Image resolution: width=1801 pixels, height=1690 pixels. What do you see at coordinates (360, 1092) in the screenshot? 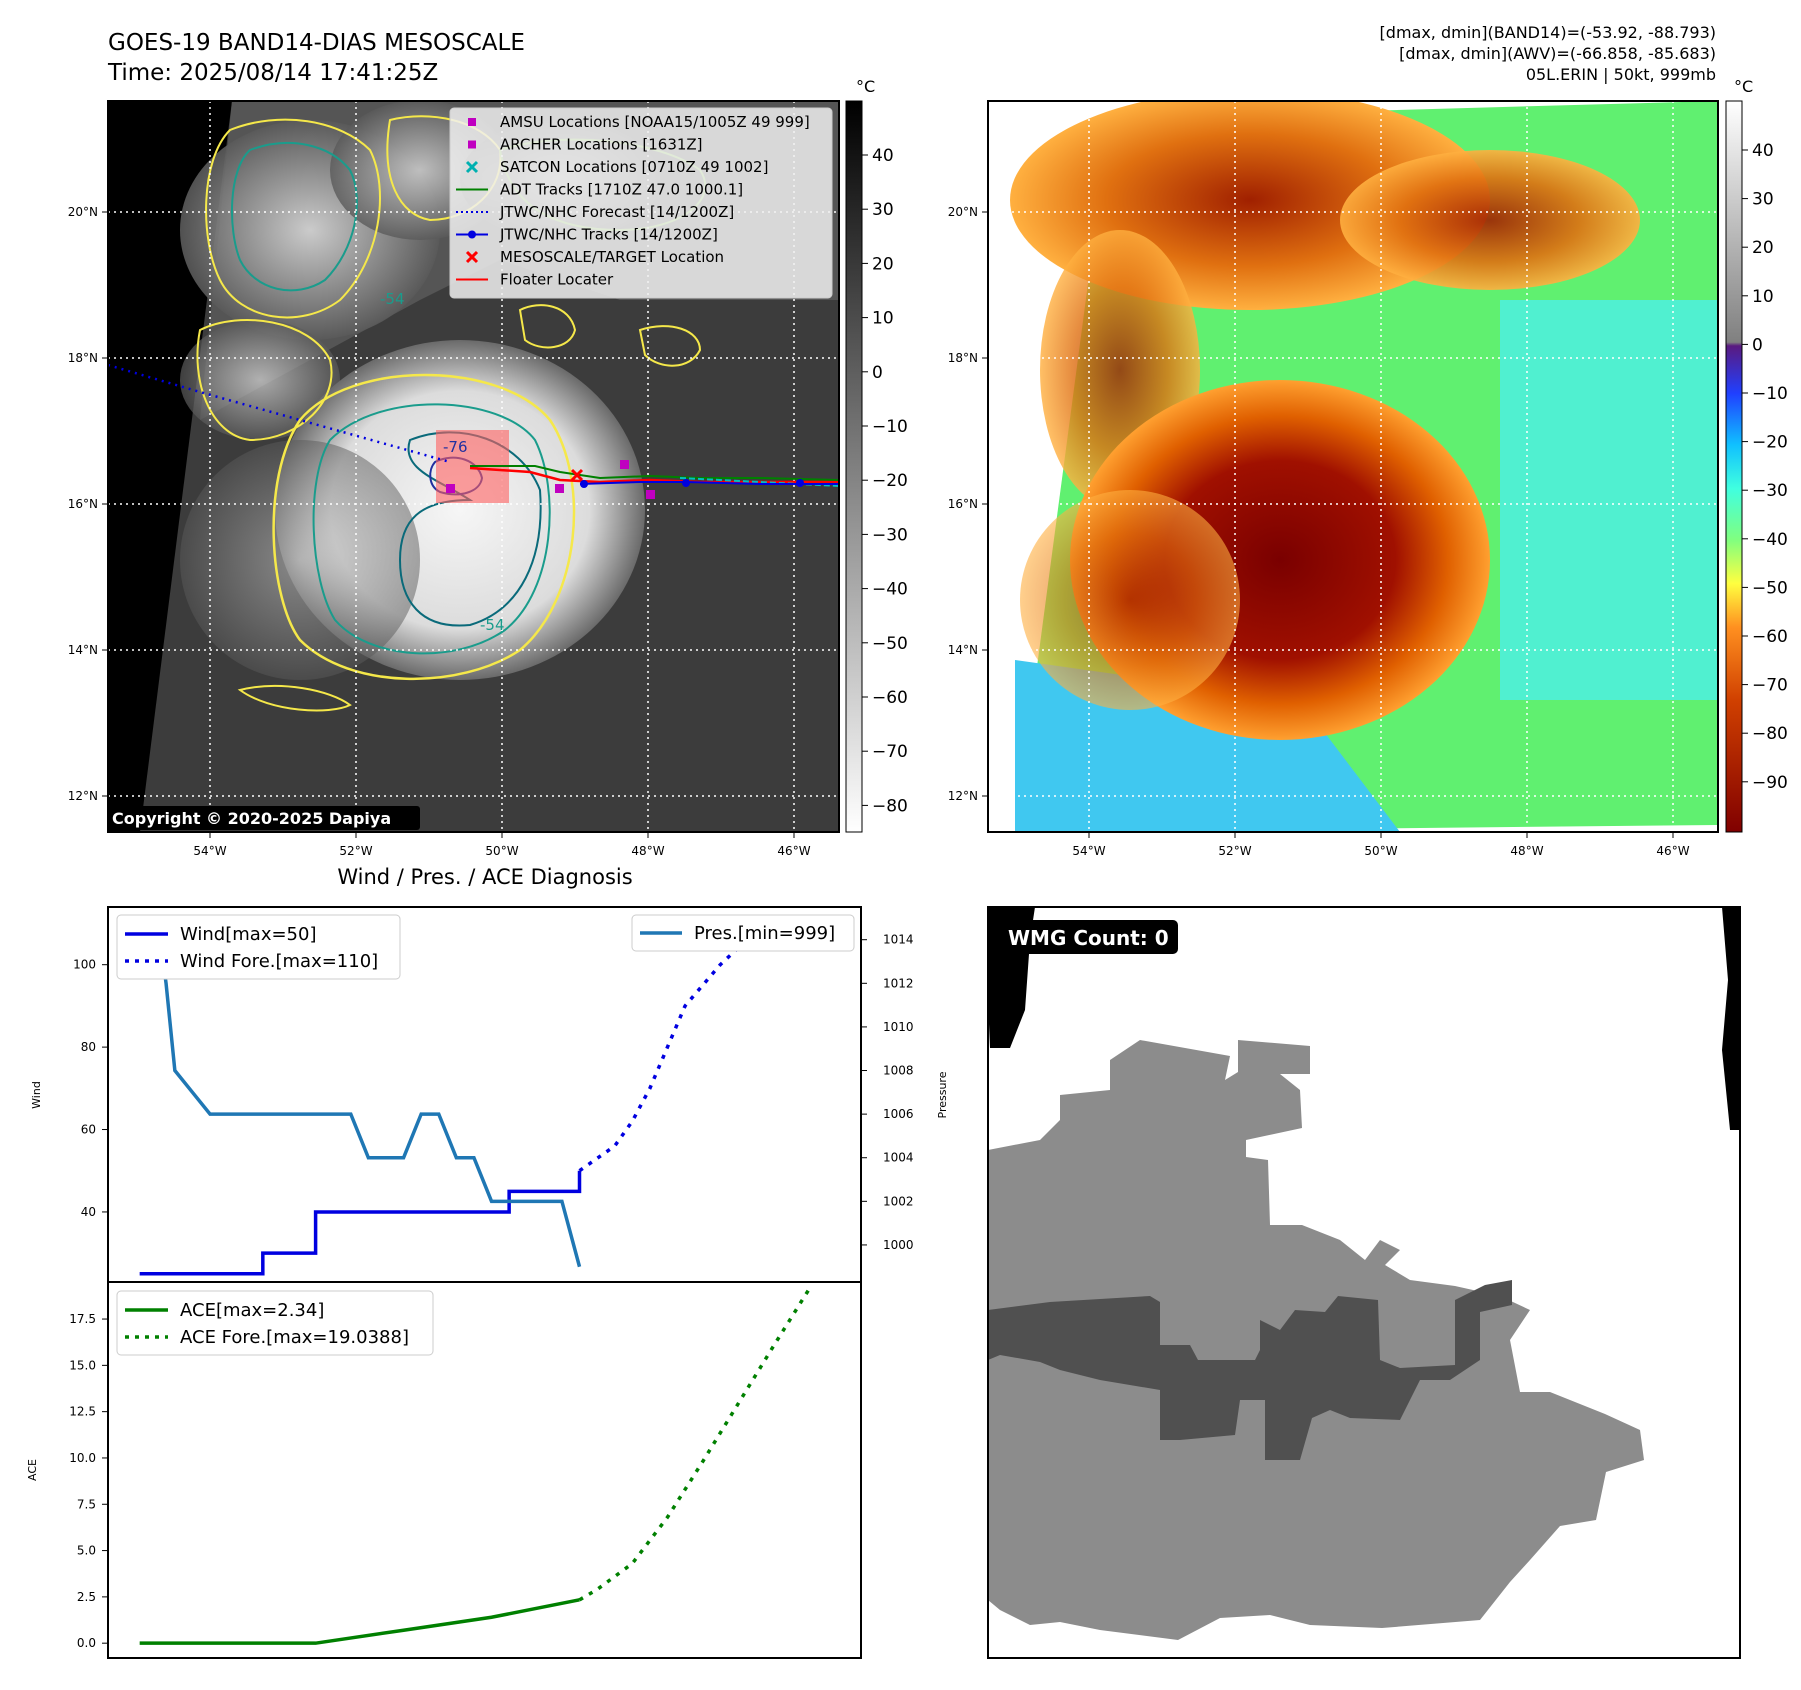
I see `series-Pres.[min=999]` at bounding box center [360, 1092].